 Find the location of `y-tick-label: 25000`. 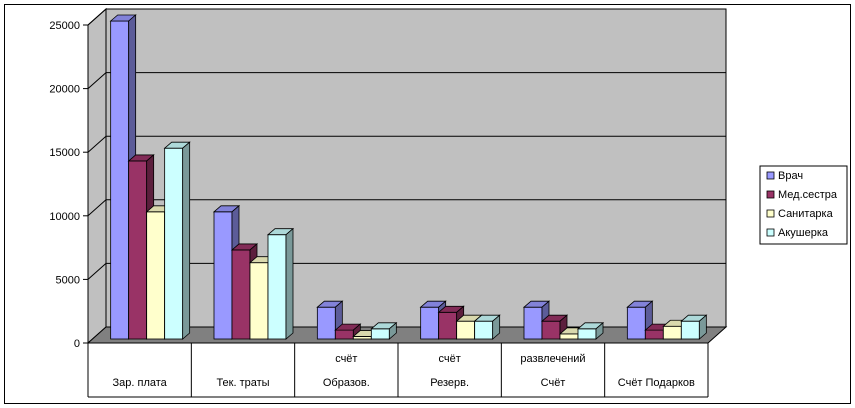

y-tick-label: 25000 is located at coordinates (64, 26).